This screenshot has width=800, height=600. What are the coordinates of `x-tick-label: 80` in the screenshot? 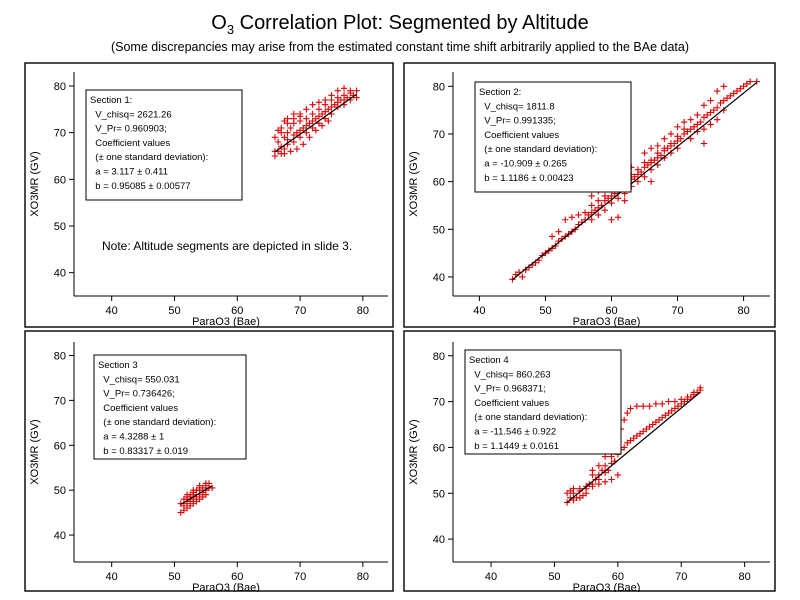 It's located at (745, 577).